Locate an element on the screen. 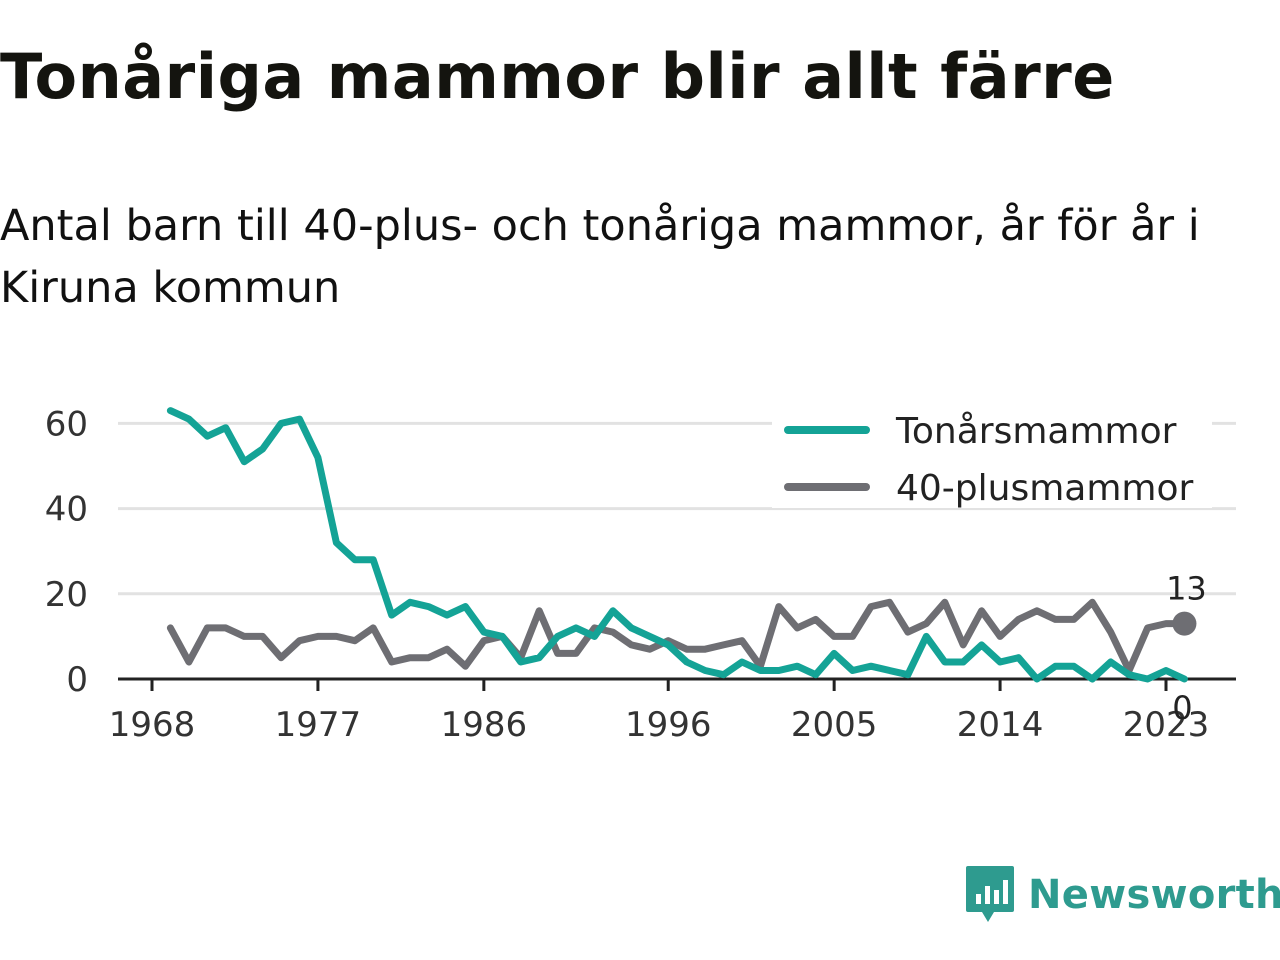  newsworthy-logo-icon is located at coordinates (990, 894).